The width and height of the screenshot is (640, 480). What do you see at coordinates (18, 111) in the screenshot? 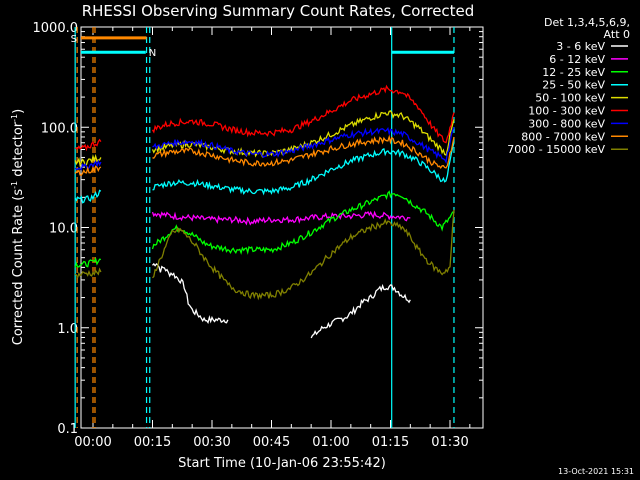
I see `ylabel-end: )` at bounding box center [18, 111].